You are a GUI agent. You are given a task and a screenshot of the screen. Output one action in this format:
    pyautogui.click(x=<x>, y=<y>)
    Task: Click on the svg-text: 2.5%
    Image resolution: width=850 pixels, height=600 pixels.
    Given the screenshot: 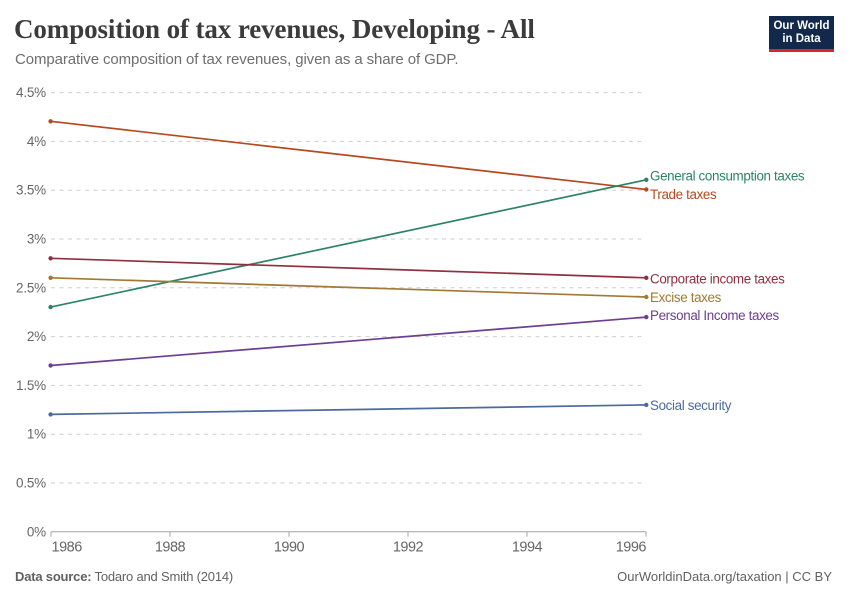 What is the action you would take?
    pyautogui.click(x=31, y=287)
    